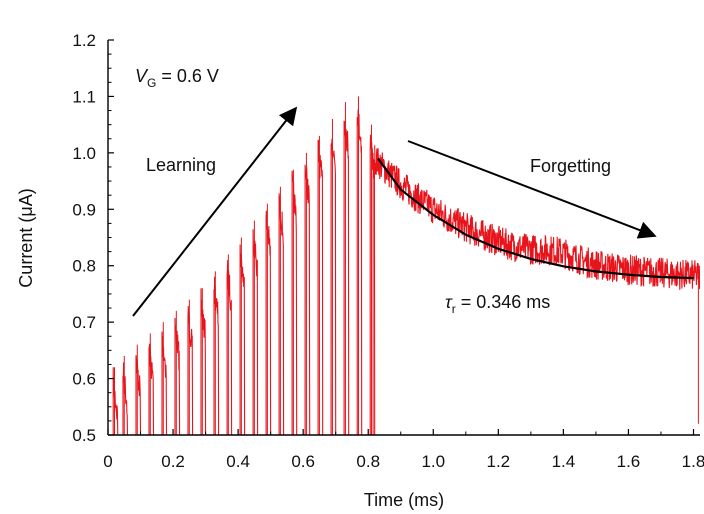 The image size is (704, 514). I want to click on x-tick-label: 0, so click(107, 461).